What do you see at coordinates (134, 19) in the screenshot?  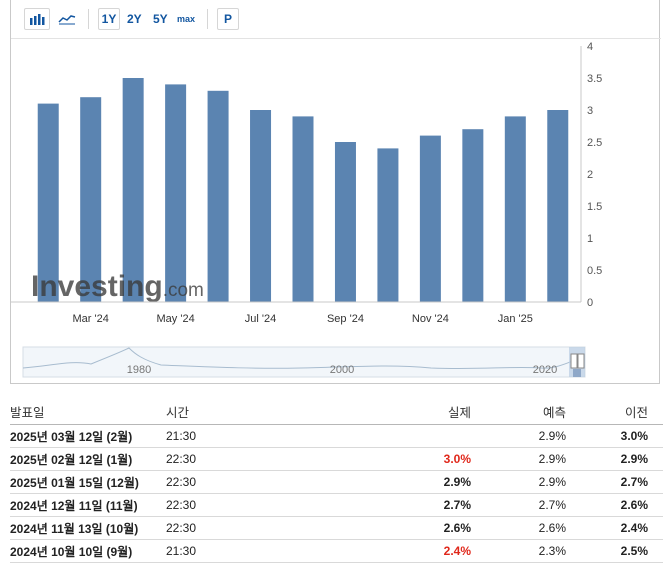 I see `range-2y-button: 2Y` at bounding box center [134, 19].